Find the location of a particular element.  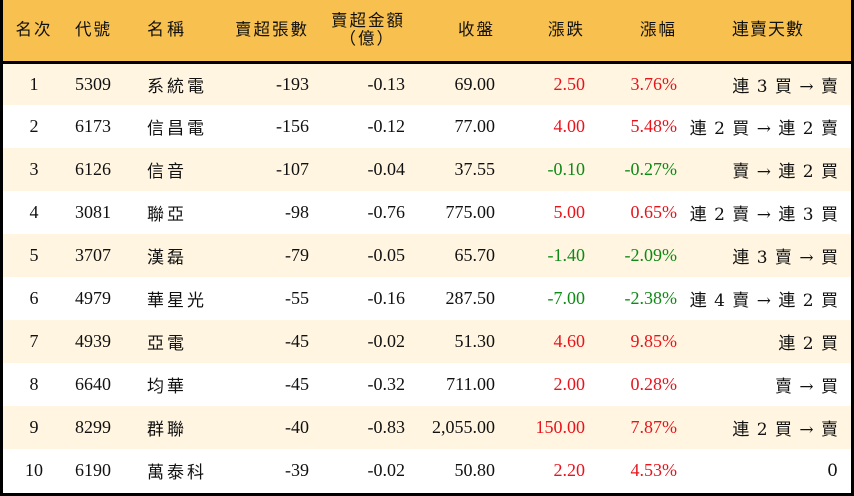

cell-sell-excess-lots: -55 is located at coordinates (297, 298).